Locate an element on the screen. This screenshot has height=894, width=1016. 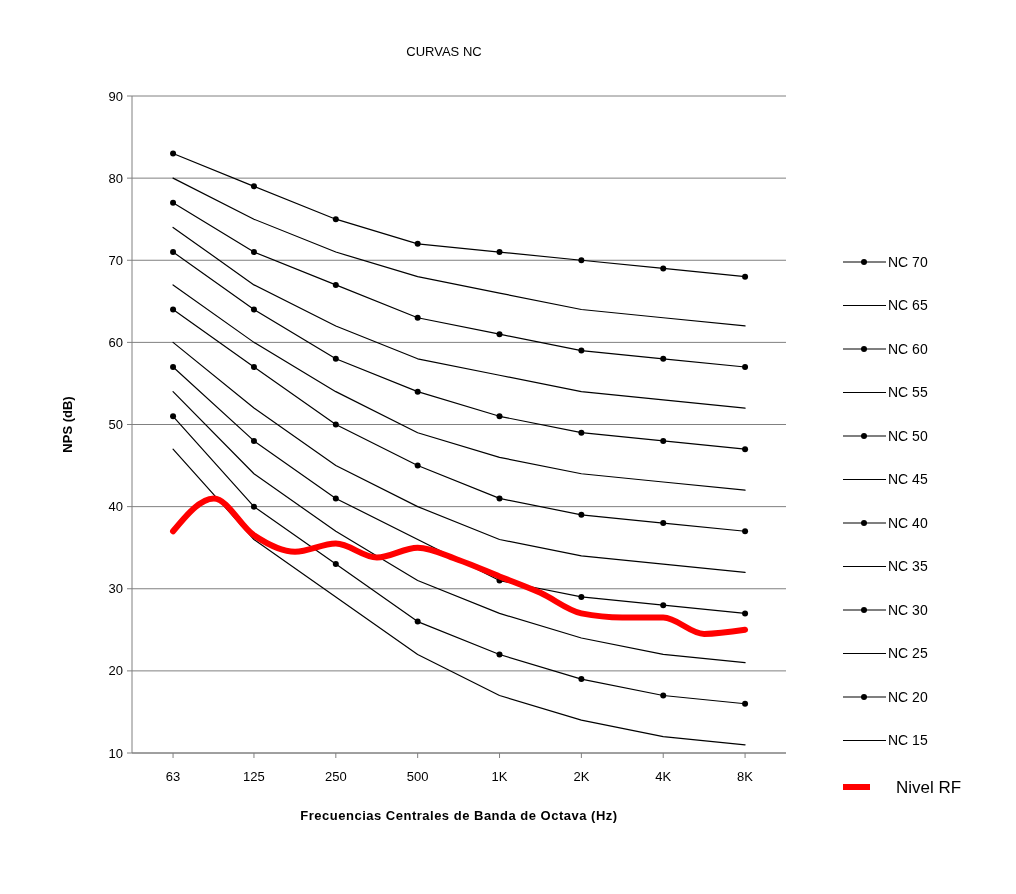
x-tick-label: 63 is located at coordinates (173, 776).